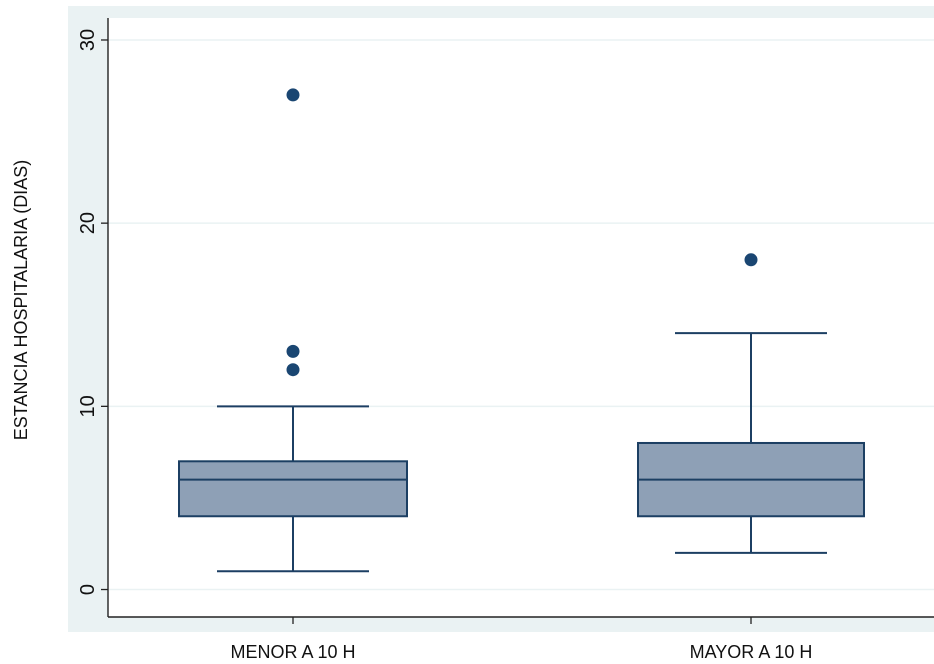 Image resolution: width=934 pixels, height=664 pixels. I want to click on y-tick-label-30: 30, so click(88, 40).